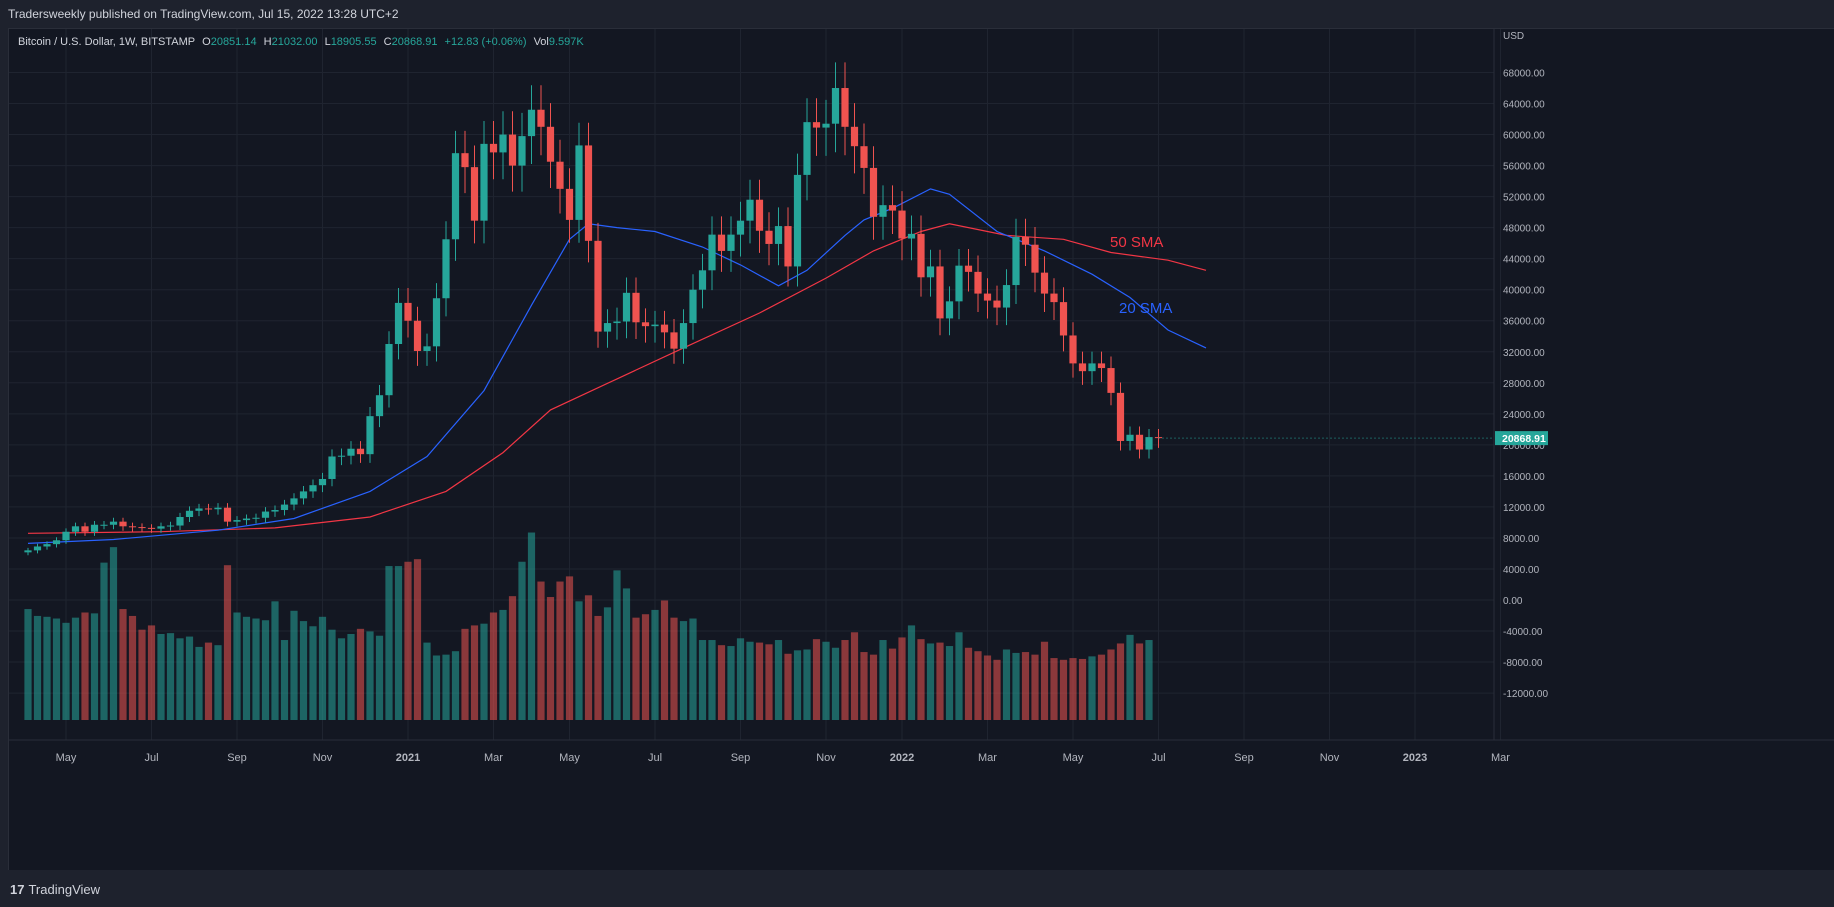 This screenshot has width=1834, height=907. Describe the element at coordinates (1145, 308) in the screenshot. I see `sma20-annotation: 20 SMA` at that location.